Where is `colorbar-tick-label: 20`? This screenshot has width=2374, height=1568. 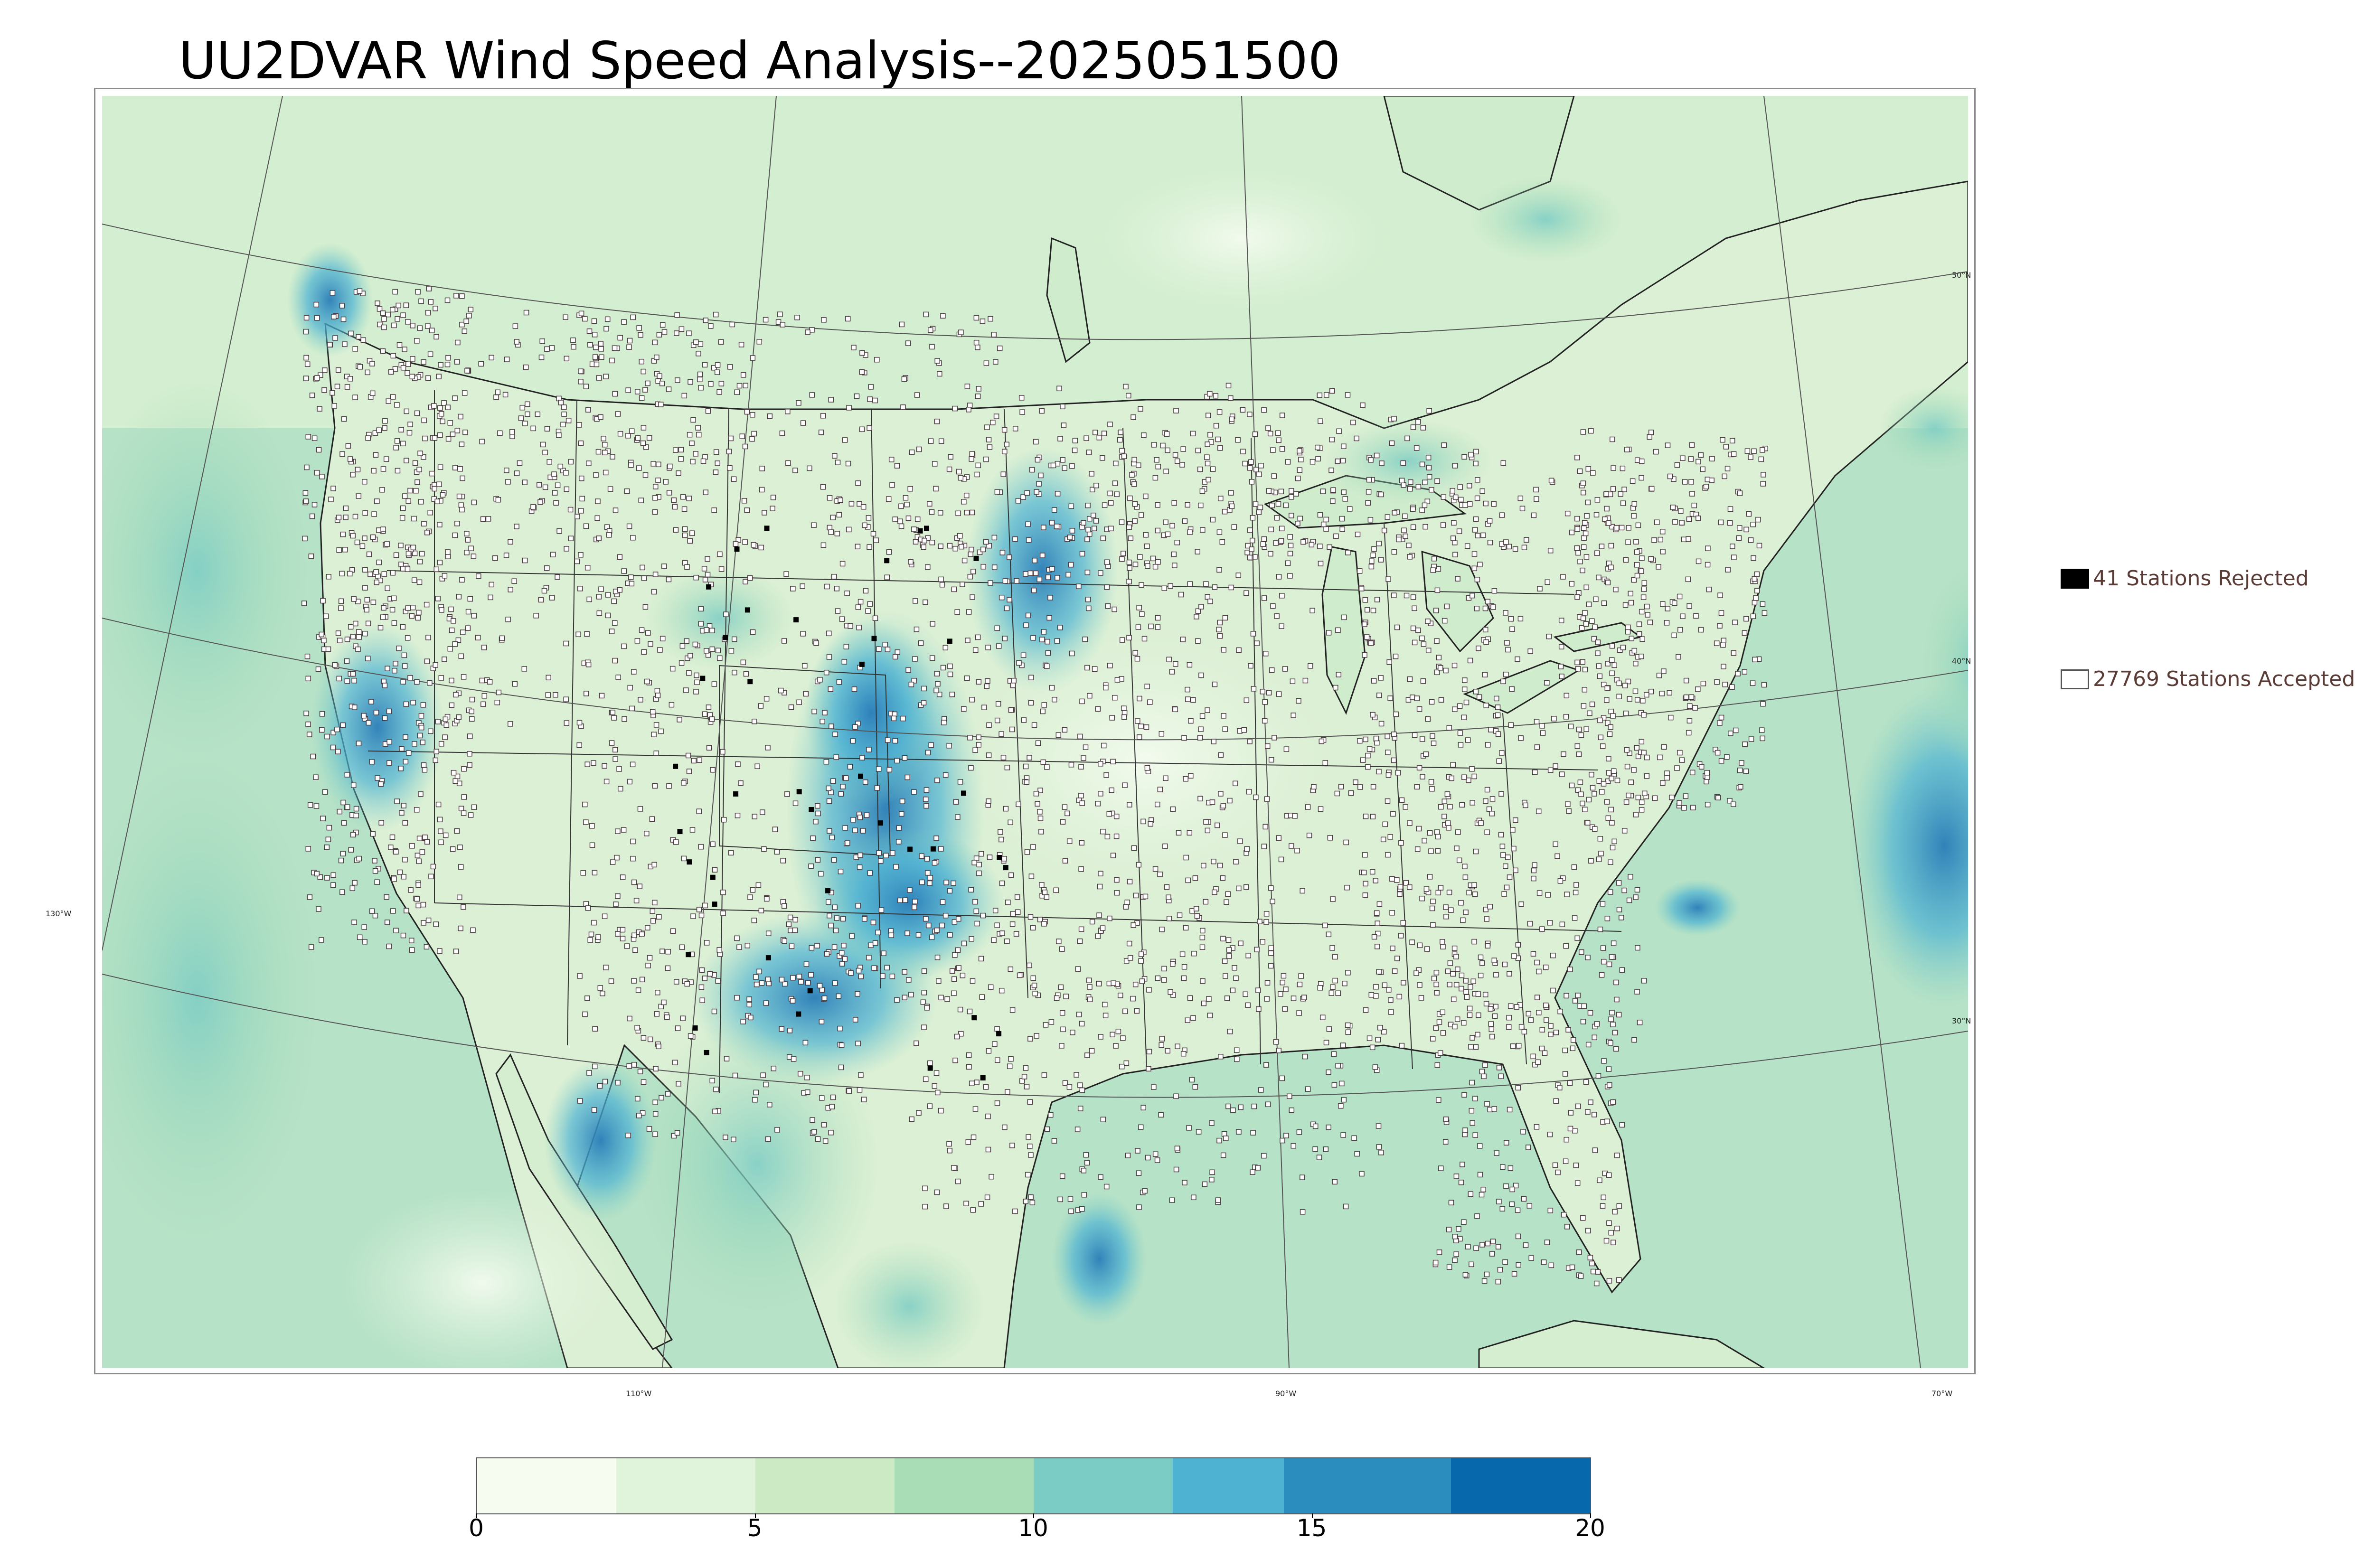
colorbar-tick-label: 20 is located at coordinates (1590, 1528).